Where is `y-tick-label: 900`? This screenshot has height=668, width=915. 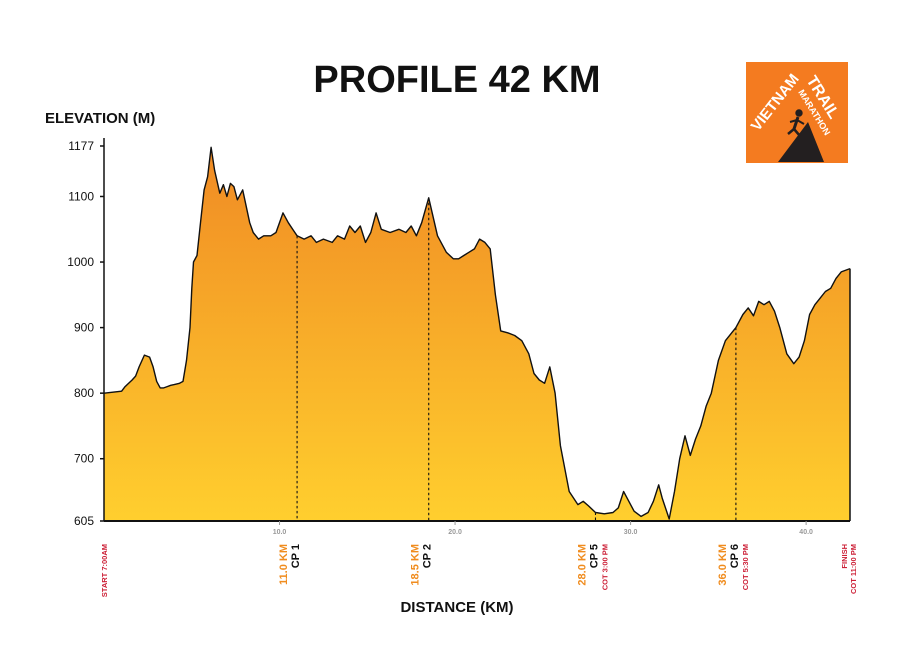 y-tick-label: 900 is located at coordinates (84, 328).